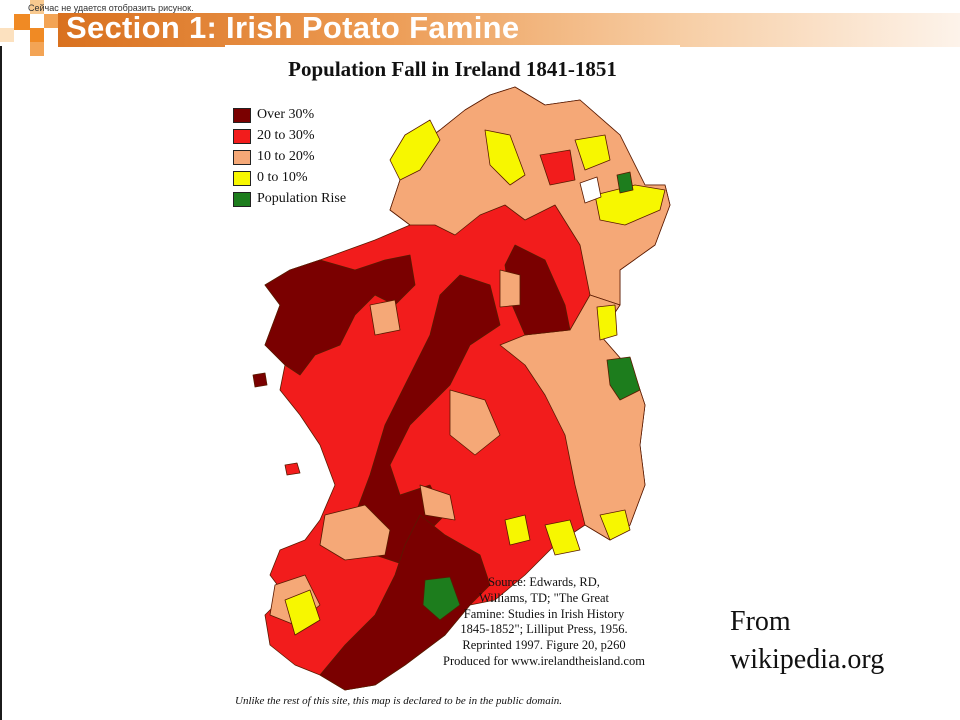  What do you see at coordinates (607, 322) in the screenshot?
I see `region-louth-yellow` at bounding box center [607, 322].